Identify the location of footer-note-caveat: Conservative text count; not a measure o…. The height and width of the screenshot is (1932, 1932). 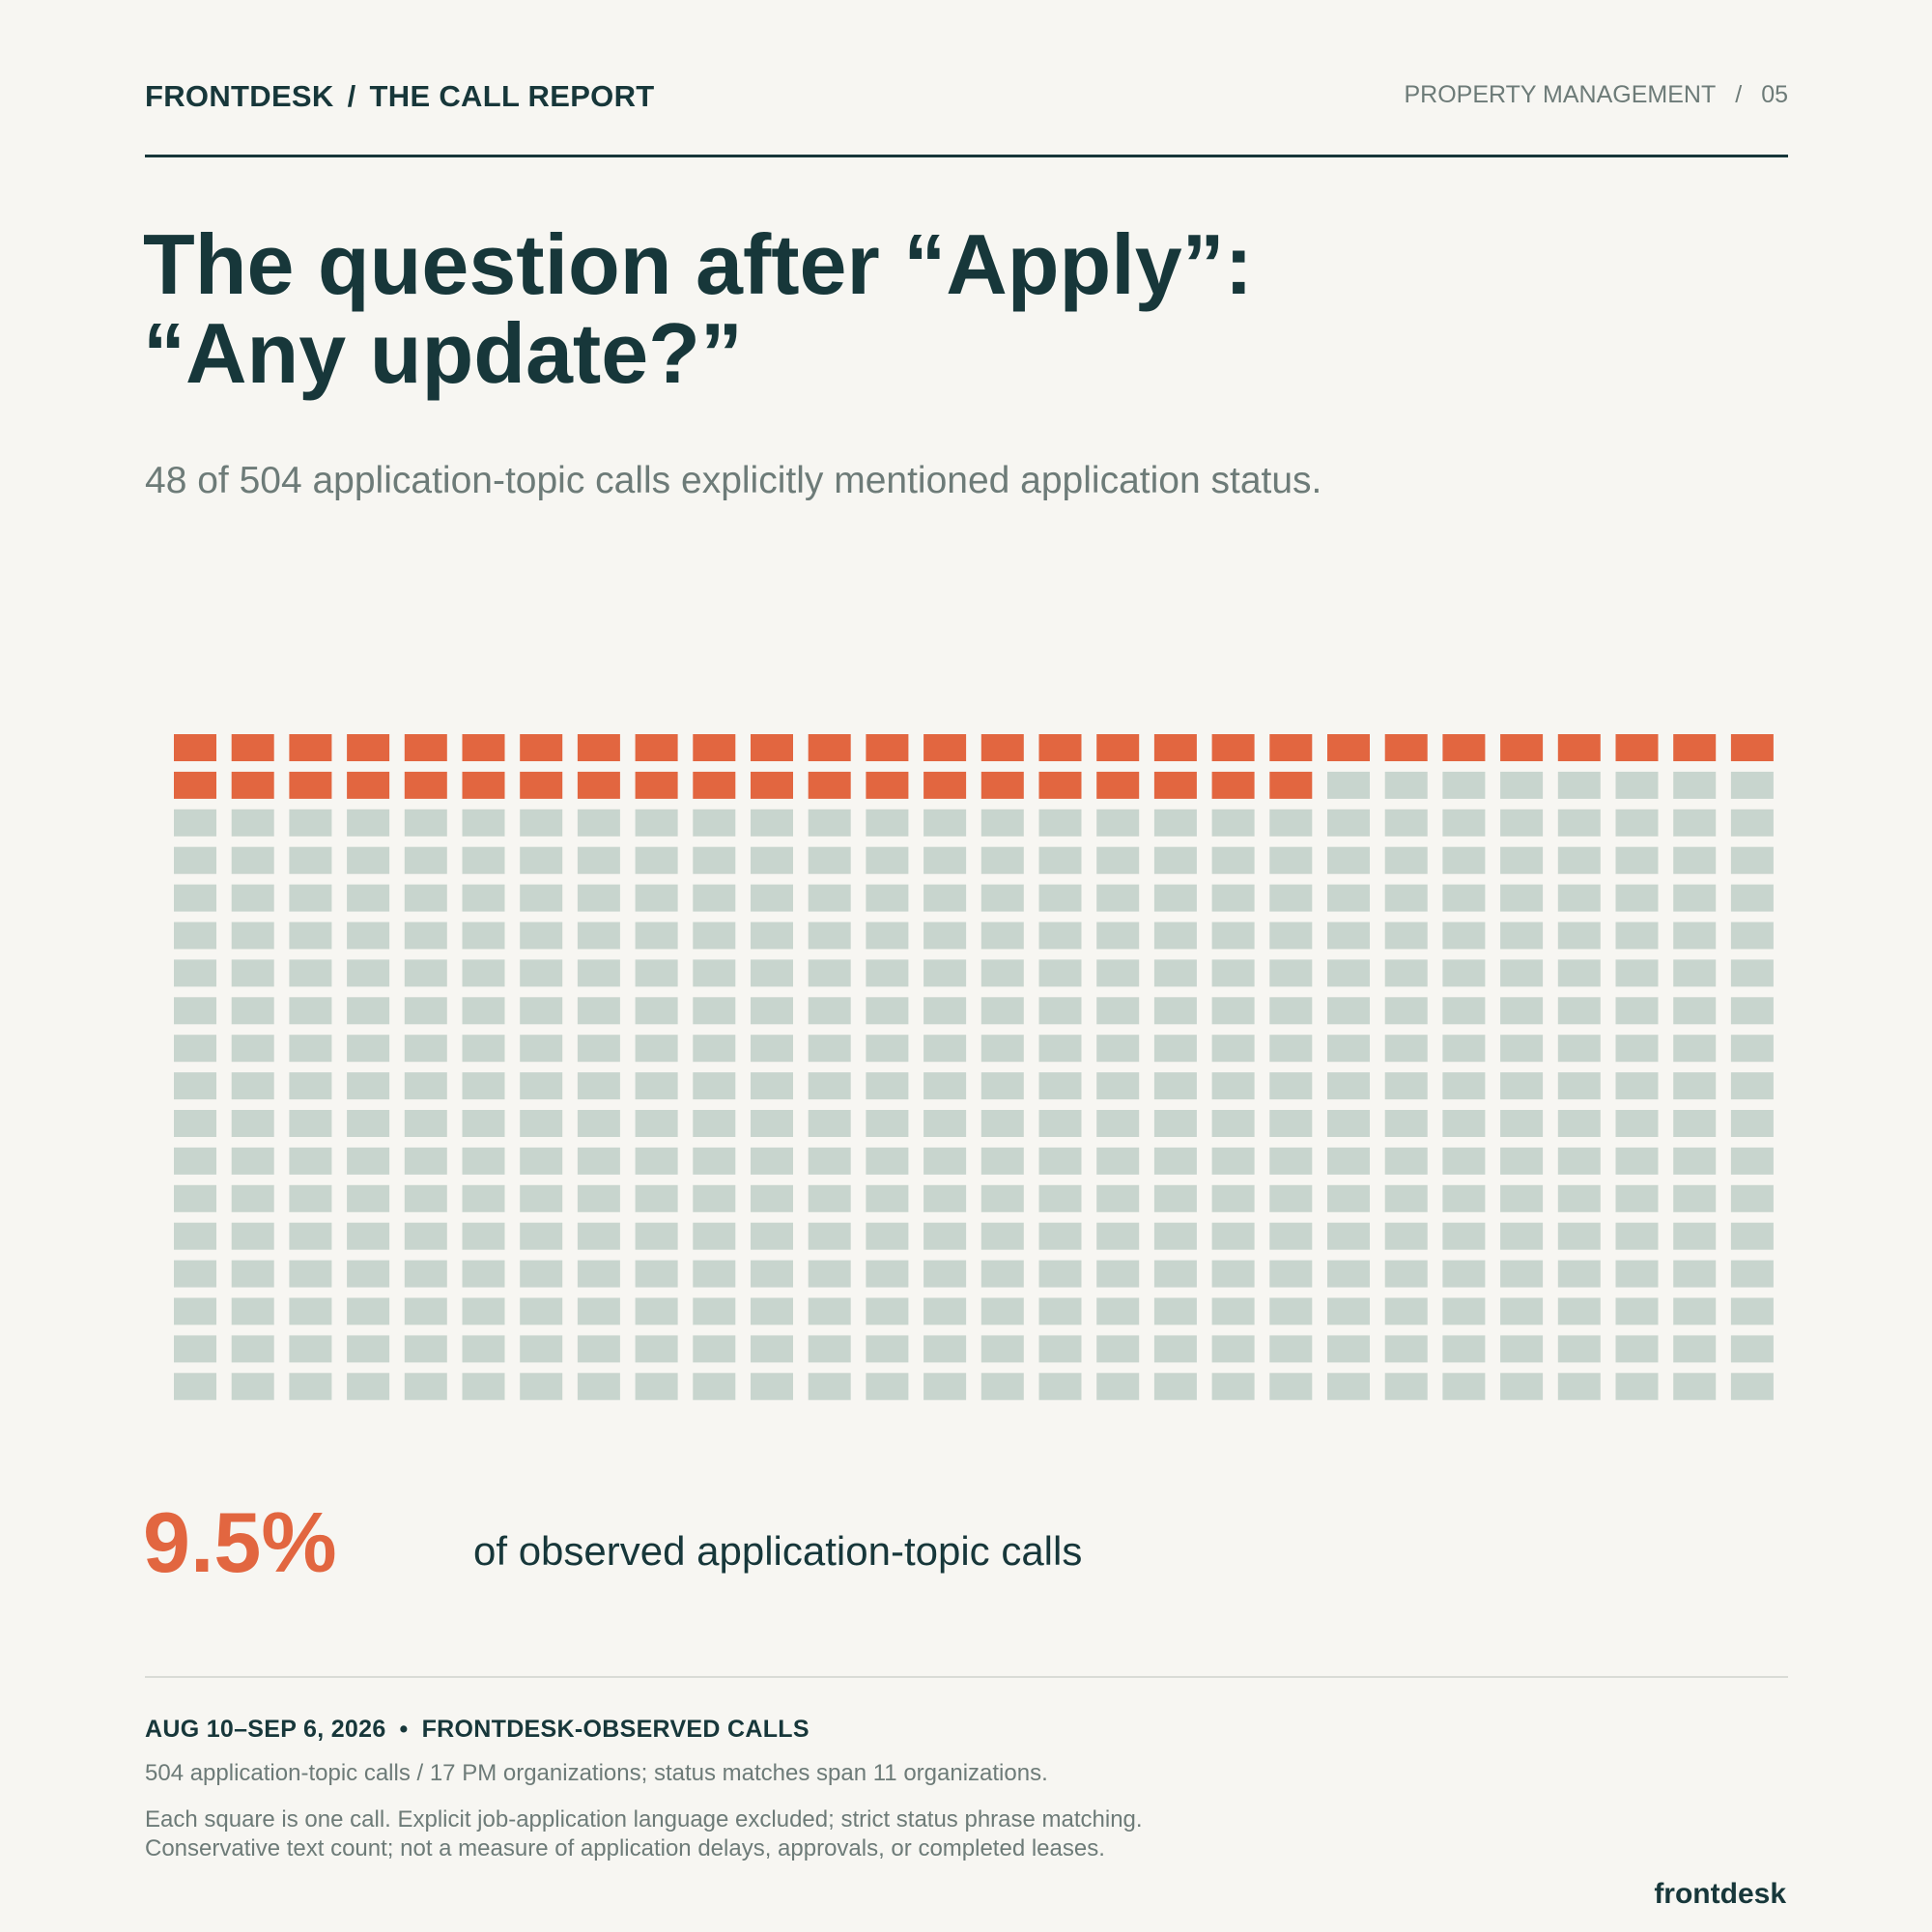
(625, 1848).